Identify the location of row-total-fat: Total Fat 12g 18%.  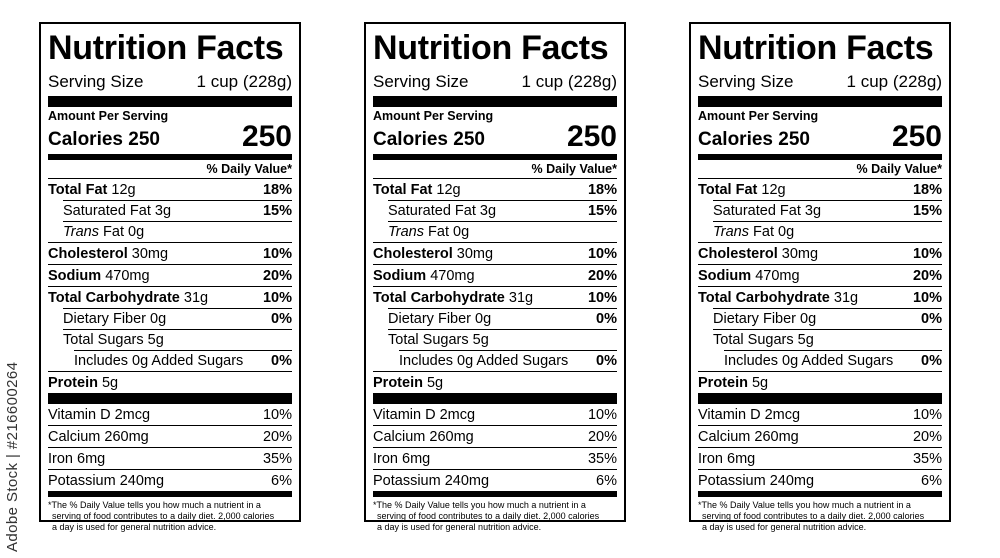
(820, 189).